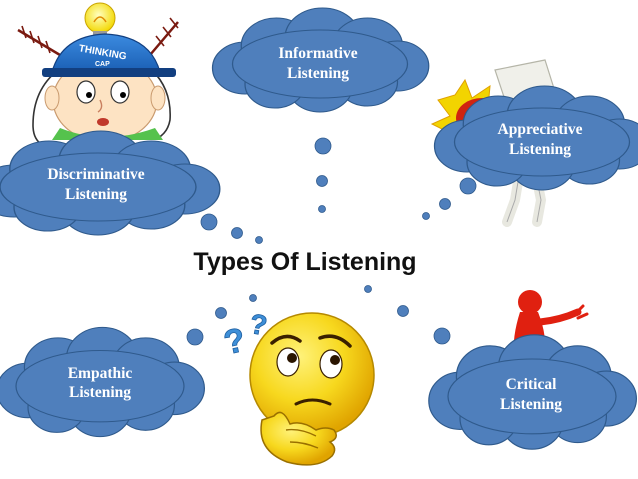 This screenshot has width=638, height=479. I want to click on appreciative-line1: Appreciative, so click(540, 129).